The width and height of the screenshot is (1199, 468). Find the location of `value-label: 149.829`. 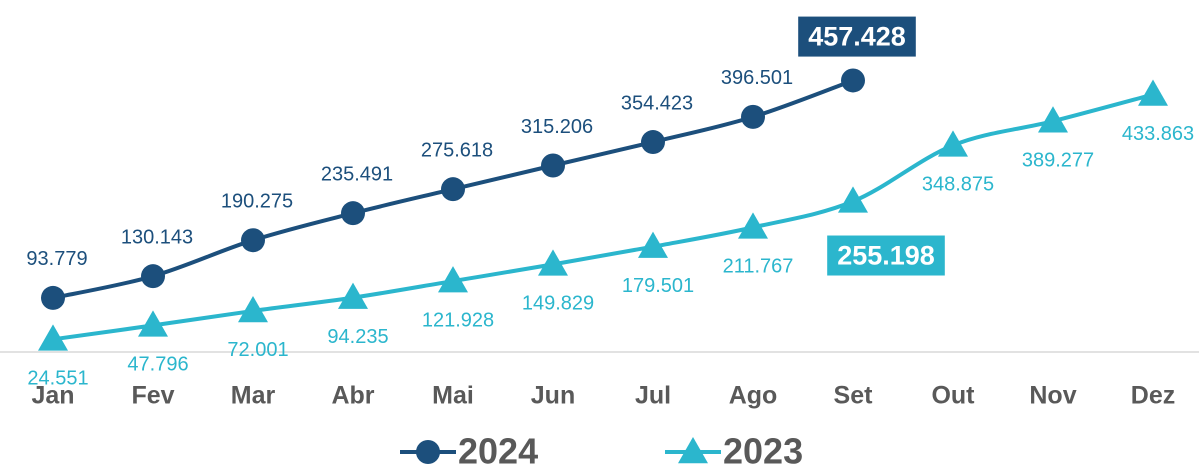

value-label: 149.829 is located at coordinates (558, 304).